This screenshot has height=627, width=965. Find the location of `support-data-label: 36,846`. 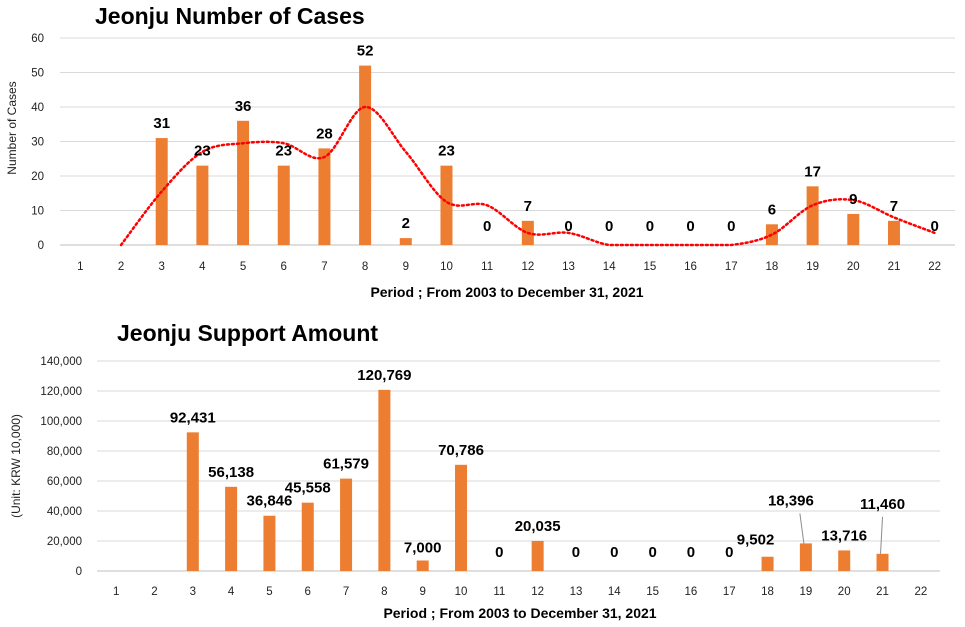

support-data-label: 36,846 is located at coordinates (269, 501).